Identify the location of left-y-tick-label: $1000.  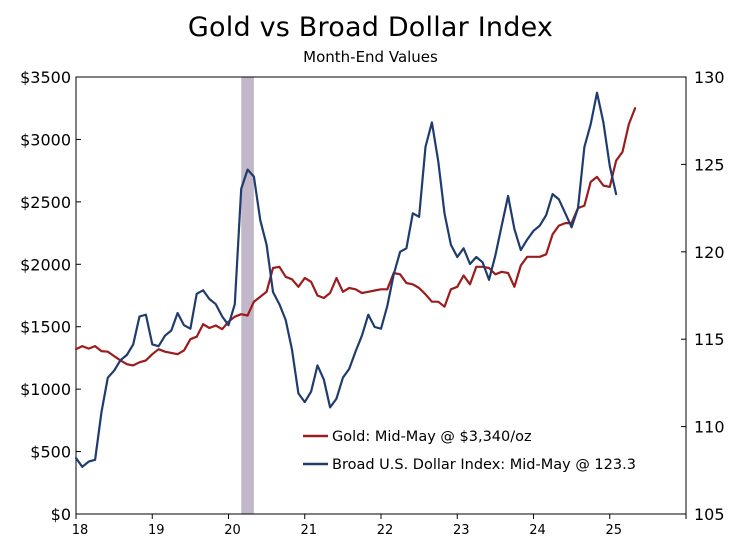
(45, 389).